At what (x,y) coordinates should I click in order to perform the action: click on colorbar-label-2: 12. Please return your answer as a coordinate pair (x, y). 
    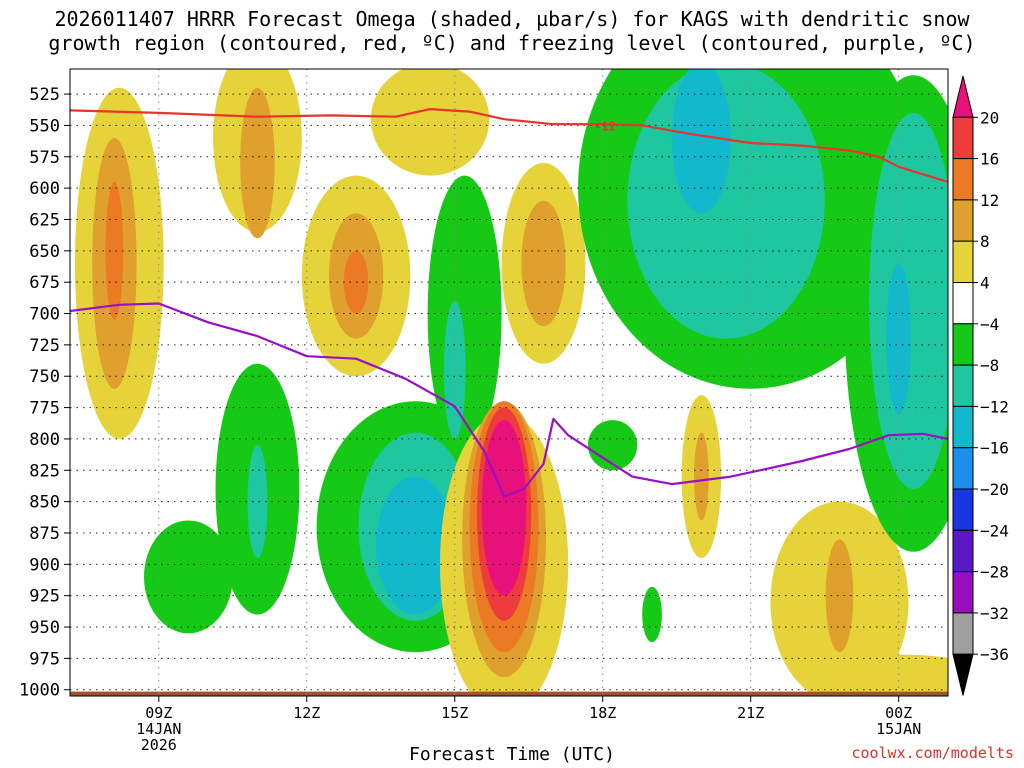
    Looking at the image, I should click on (989, 200).